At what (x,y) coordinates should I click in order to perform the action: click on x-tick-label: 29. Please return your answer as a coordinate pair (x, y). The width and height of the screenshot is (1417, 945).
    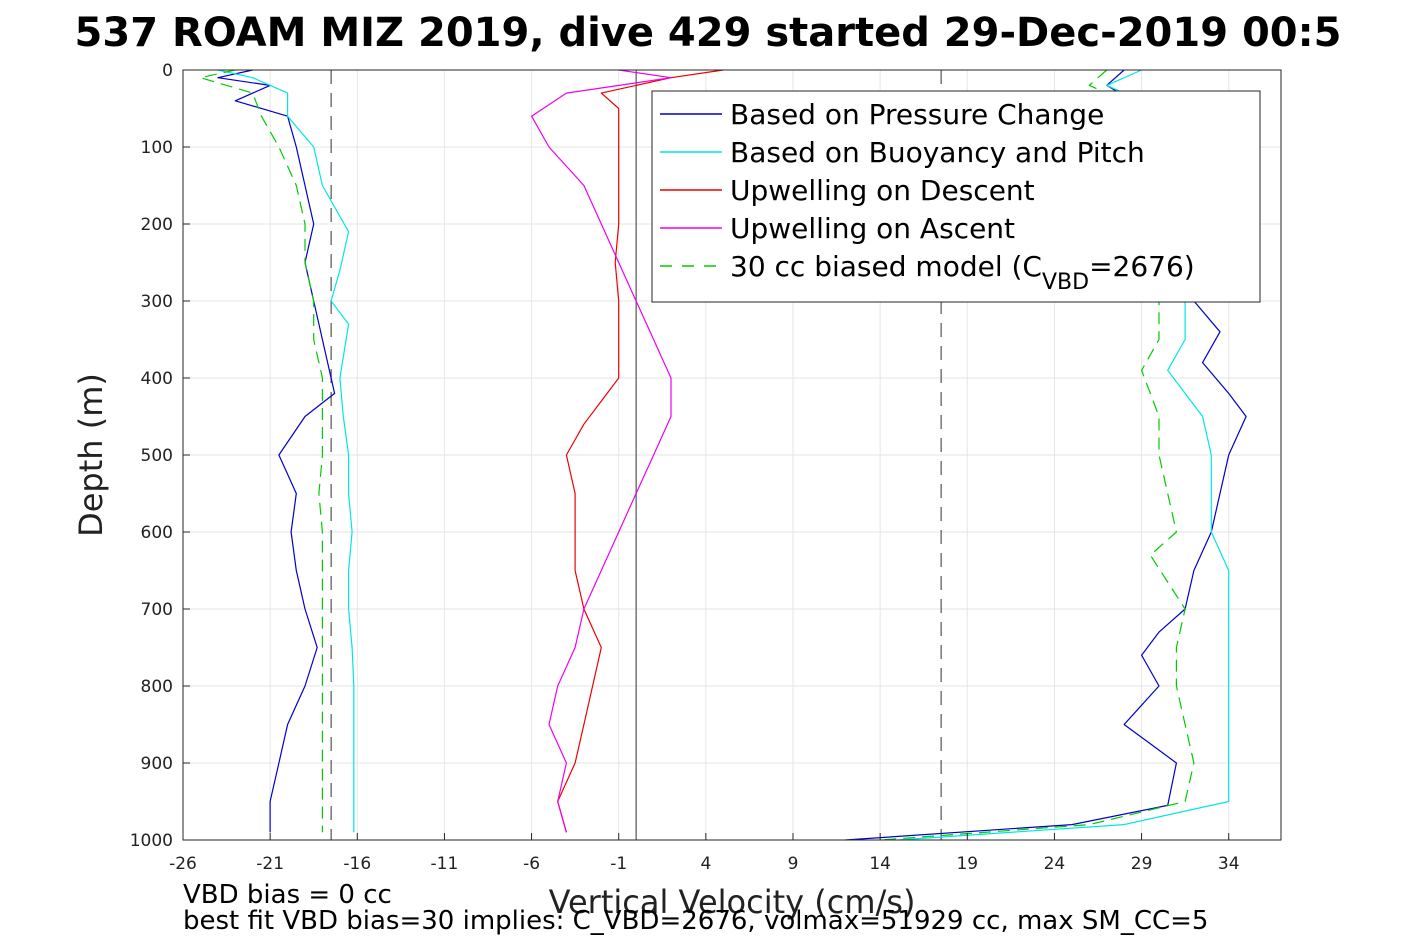
    Looking at the image, I should click on (1142, 864).